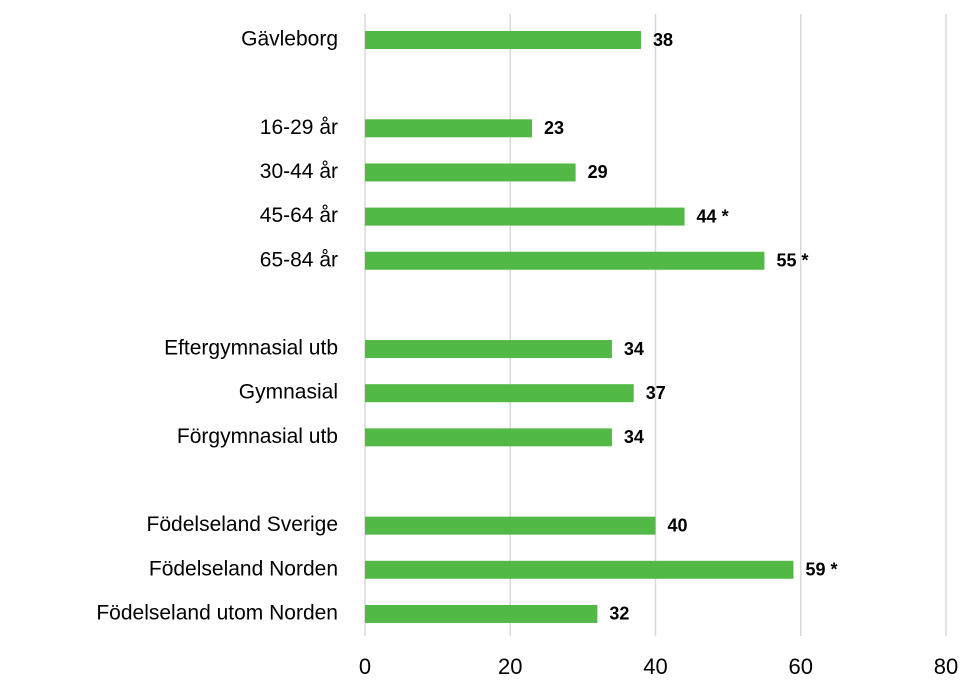 The image size is (968, 680). I want to click on value-label: 38, so click(663, 40).